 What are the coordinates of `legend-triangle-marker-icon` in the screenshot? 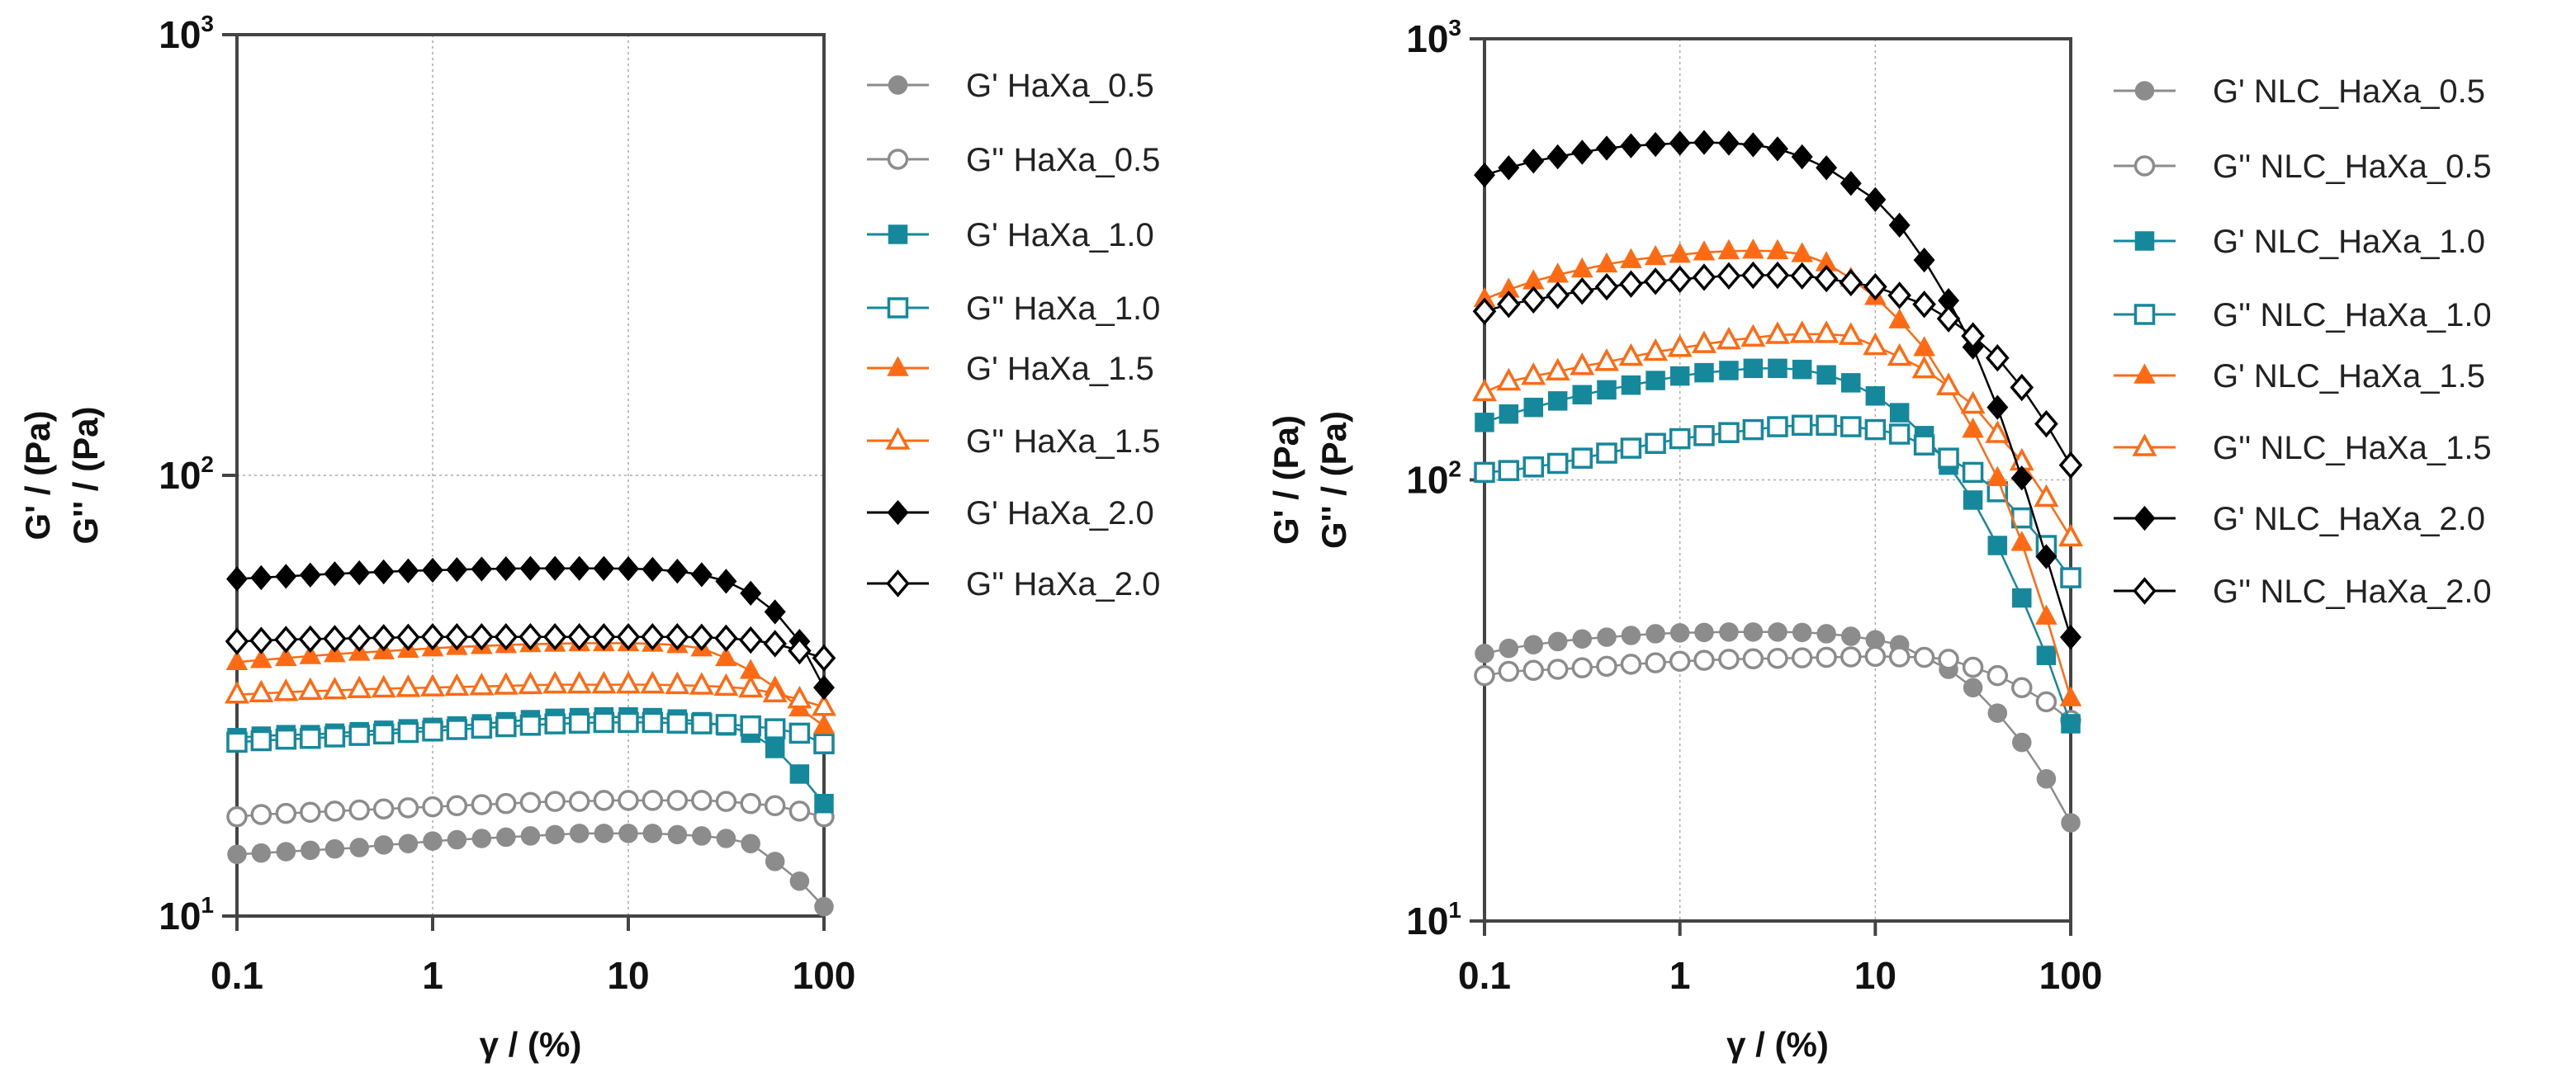 It's located at (2144, 373).